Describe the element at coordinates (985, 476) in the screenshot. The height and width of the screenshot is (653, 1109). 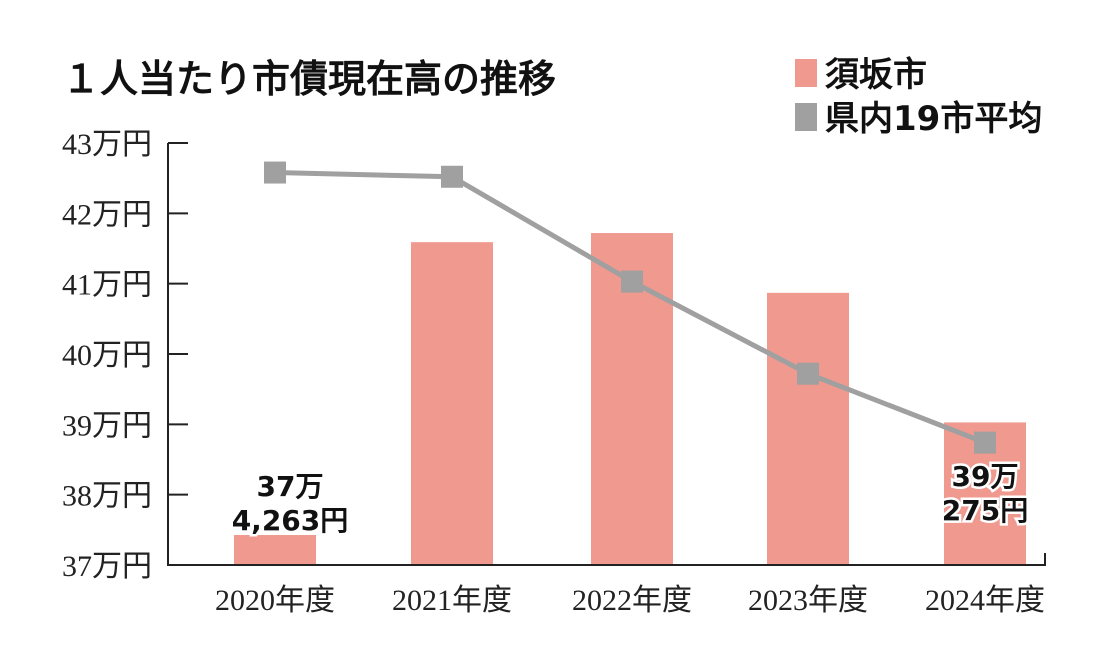
I see `data-label: 39万` at that location.